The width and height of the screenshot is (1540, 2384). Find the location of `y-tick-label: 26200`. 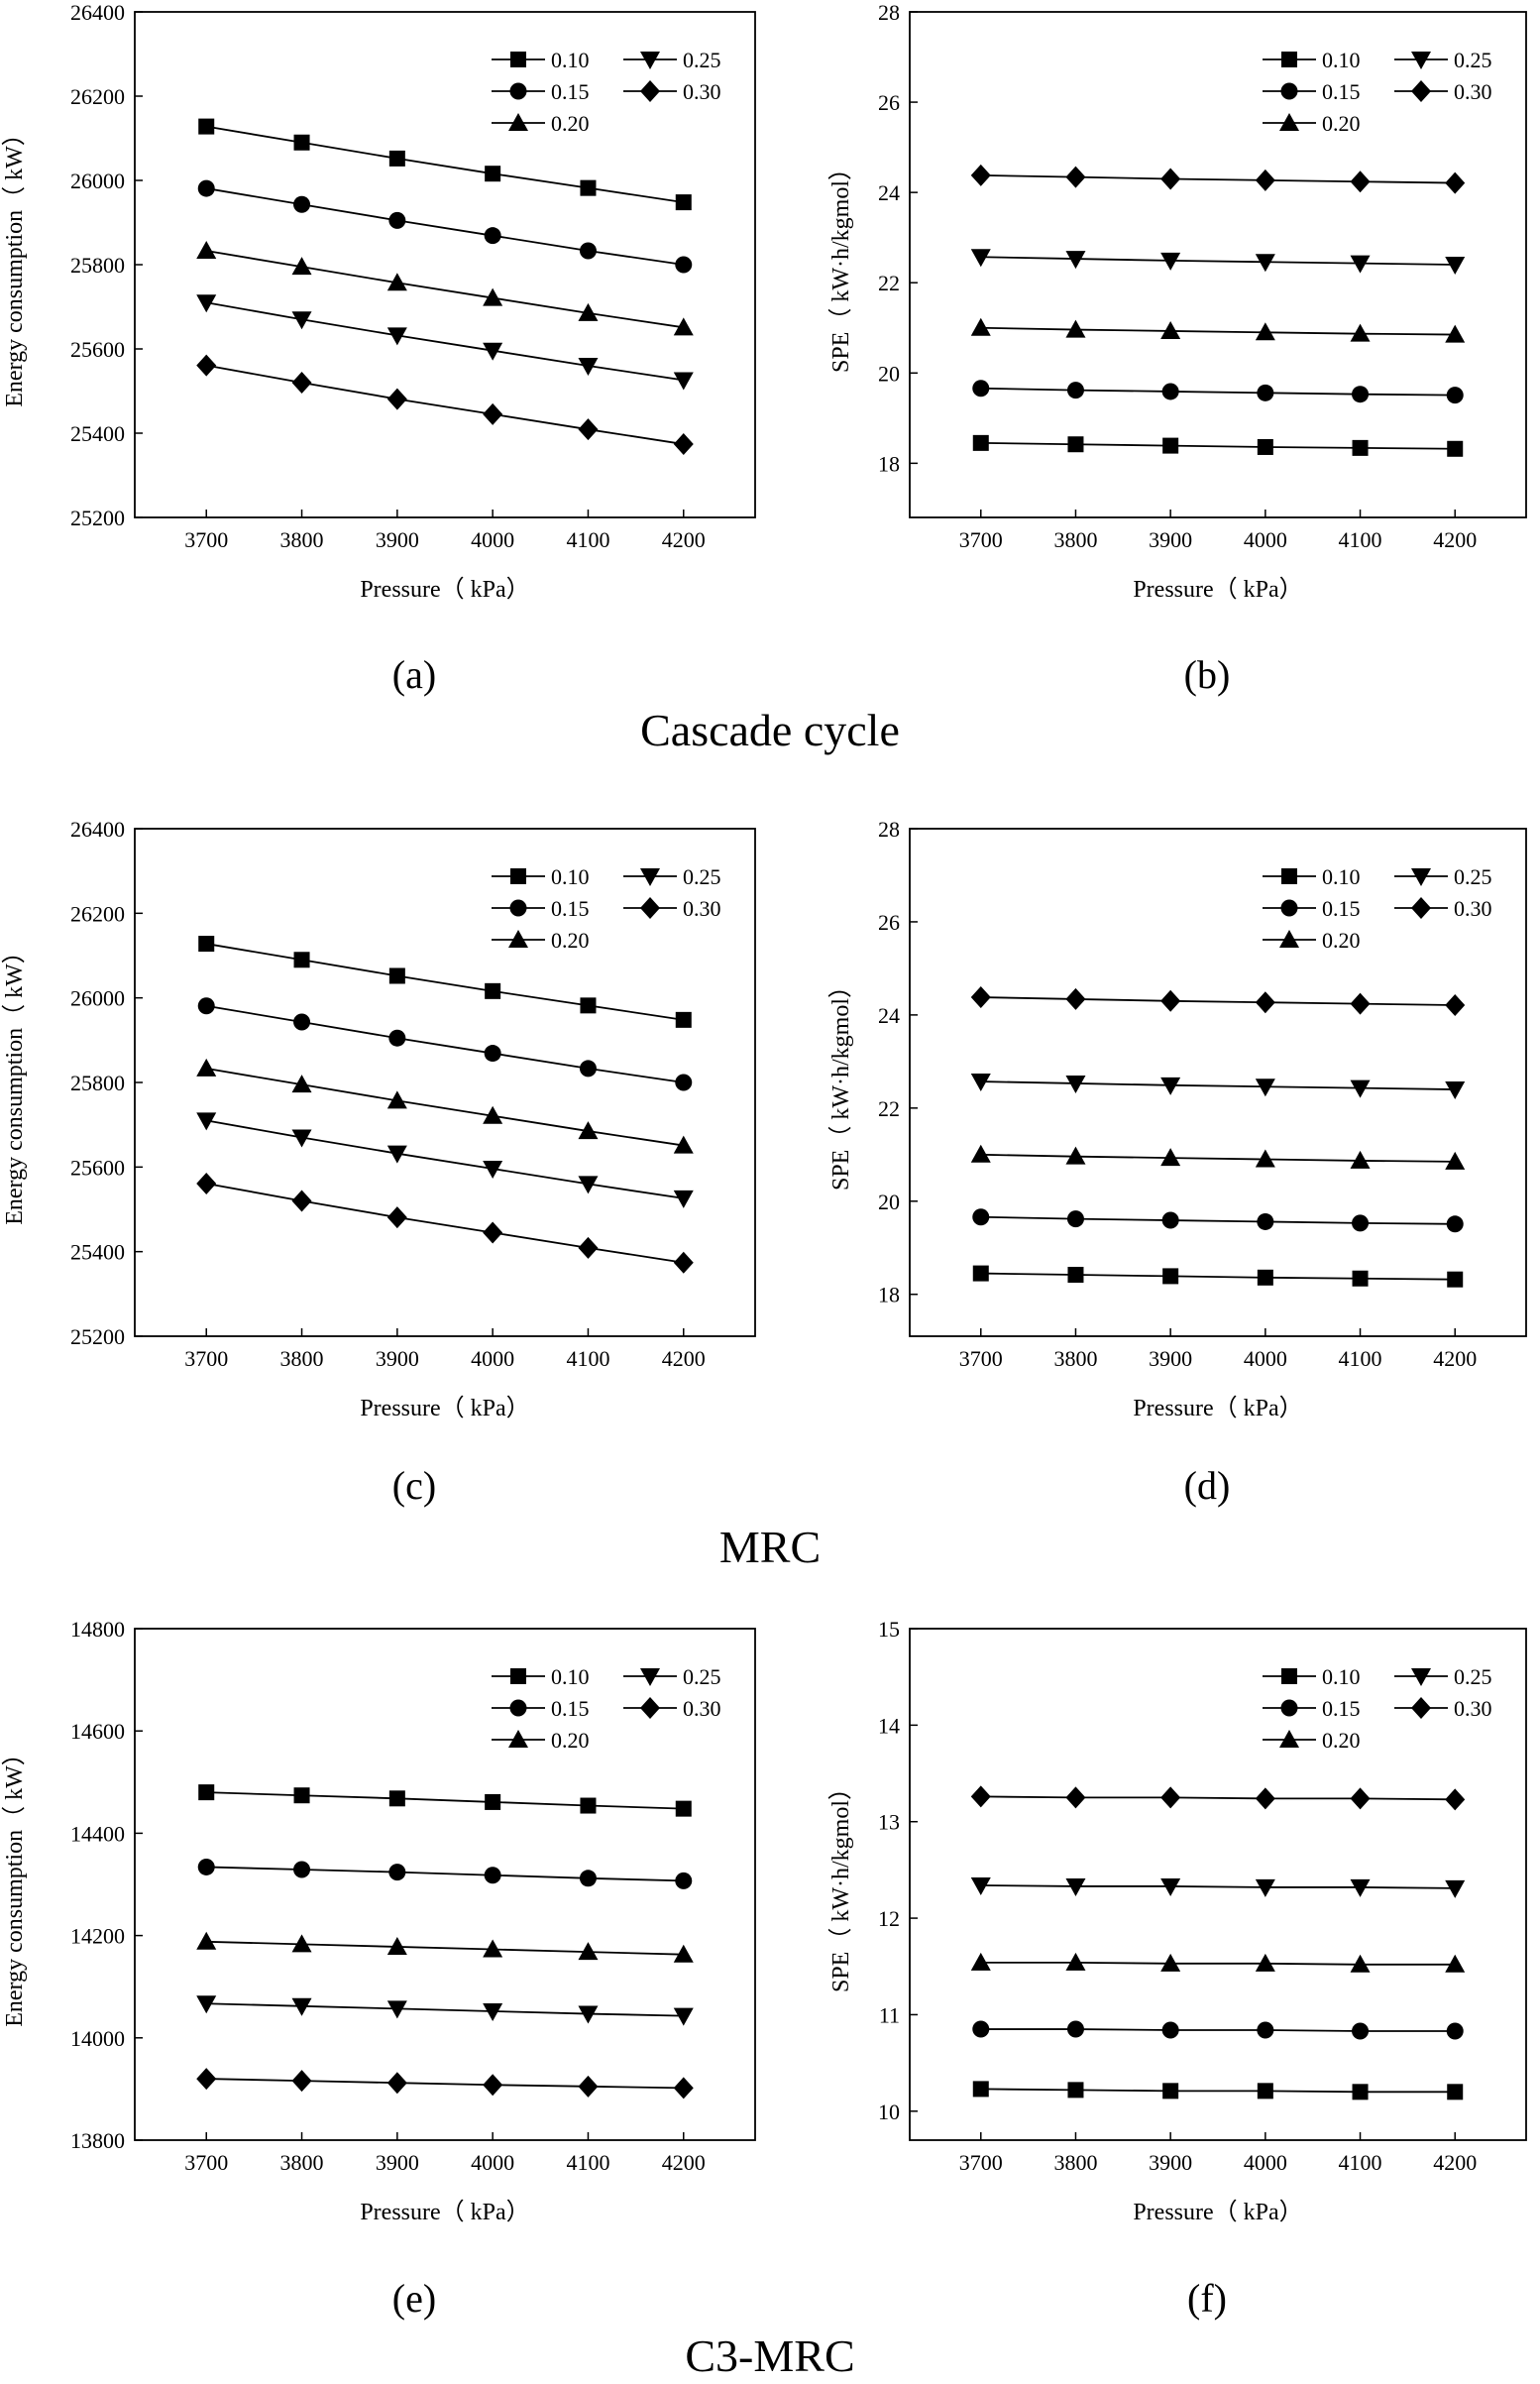

y-tick-label: 26200 is located at coordinates (97, 914).